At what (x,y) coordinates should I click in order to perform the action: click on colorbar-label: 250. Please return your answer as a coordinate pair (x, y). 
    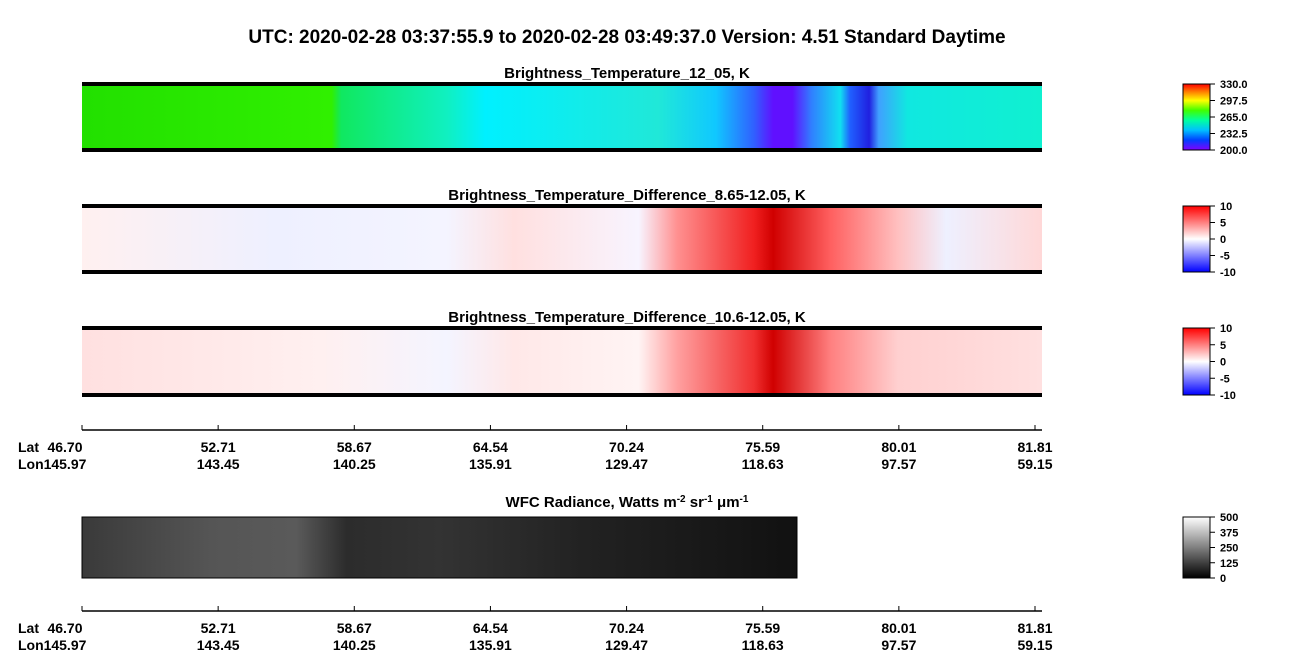
    Looking at the image, I should click on (1229, 549).